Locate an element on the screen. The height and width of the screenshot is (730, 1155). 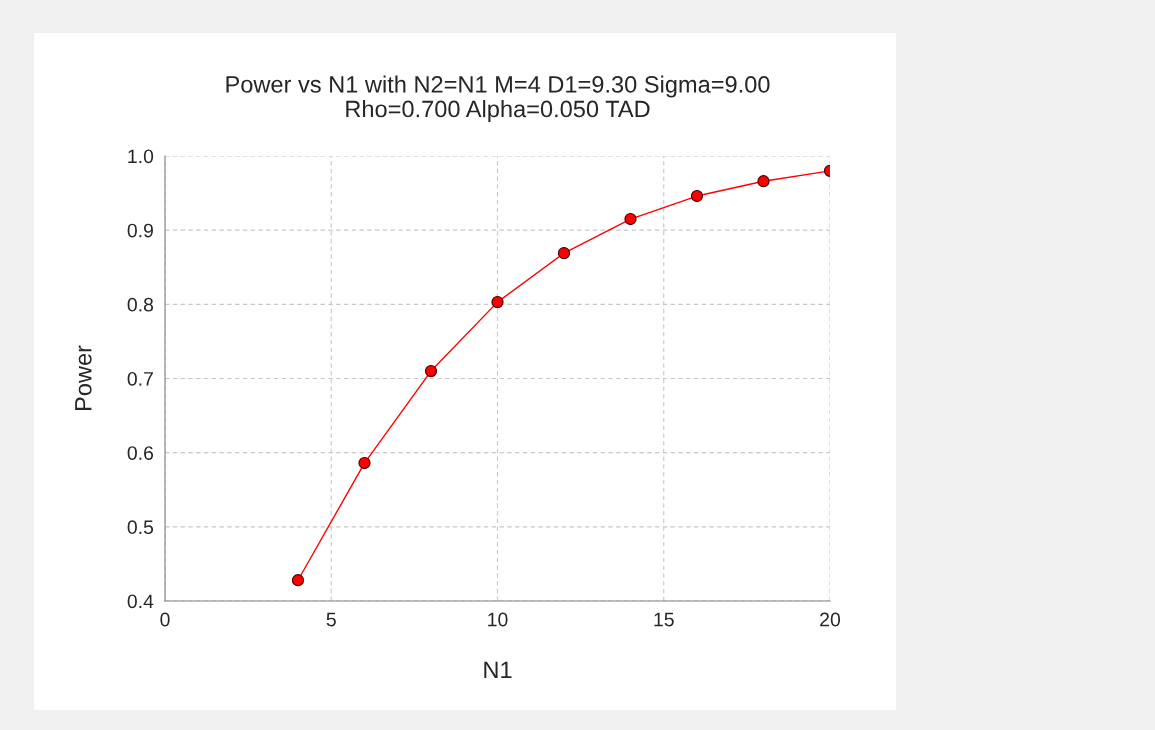
y-axis-title: Power is located at coordinates (83, 378).